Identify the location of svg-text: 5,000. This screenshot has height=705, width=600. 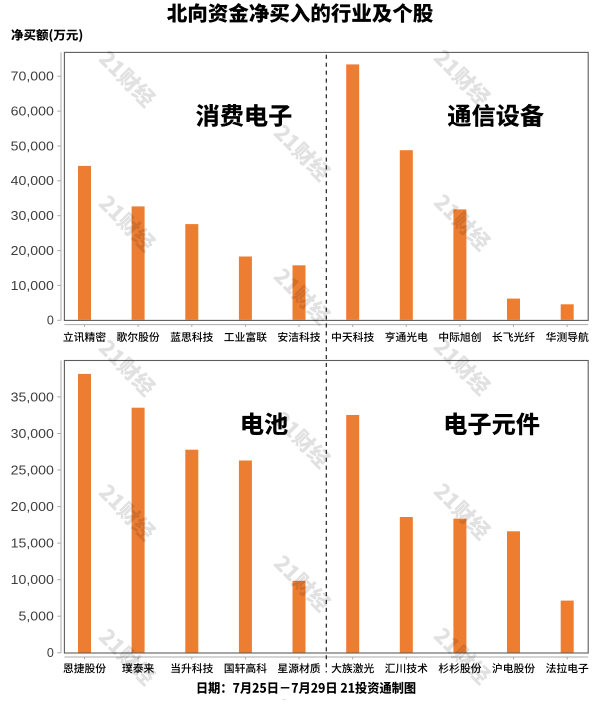
(35, 616).